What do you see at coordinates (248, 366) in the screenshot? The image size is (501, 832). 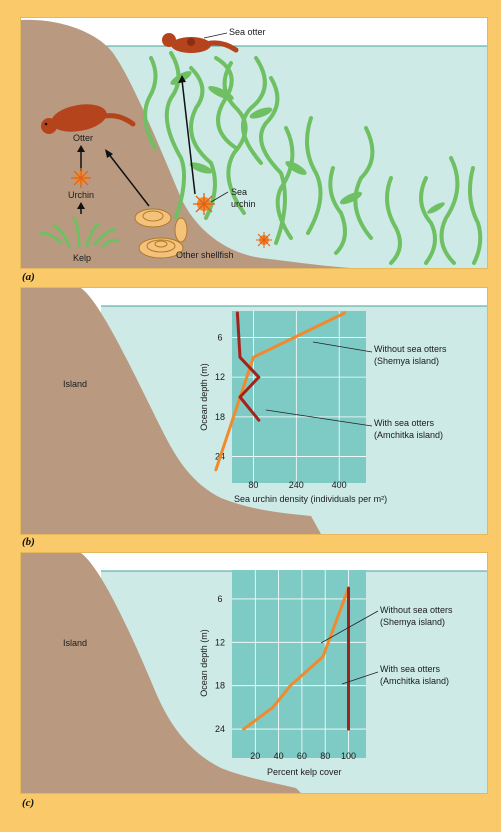 I see `with-otters-series-line` at bounding box center [248, 366].